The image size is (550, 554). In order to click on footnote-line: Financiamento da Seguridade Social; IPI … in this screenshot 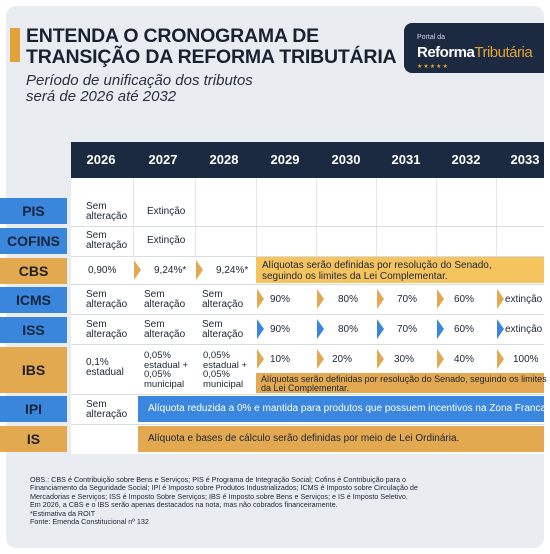, I will do `click(224, 488)`.